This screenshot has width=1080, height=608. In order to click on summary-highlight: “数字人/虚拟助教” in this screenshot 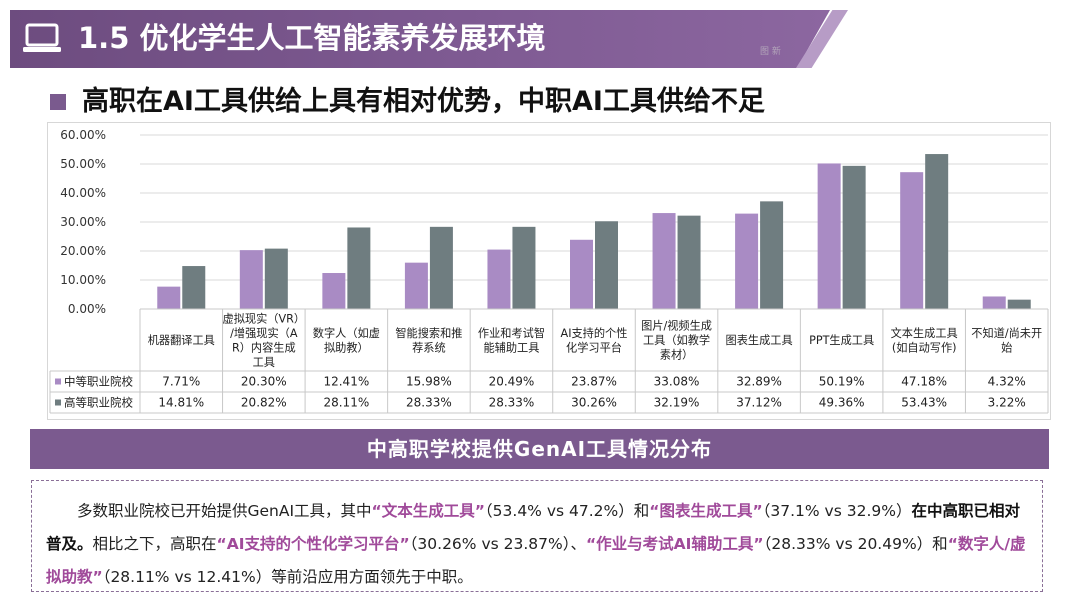, I will do `click(536, 560)`.